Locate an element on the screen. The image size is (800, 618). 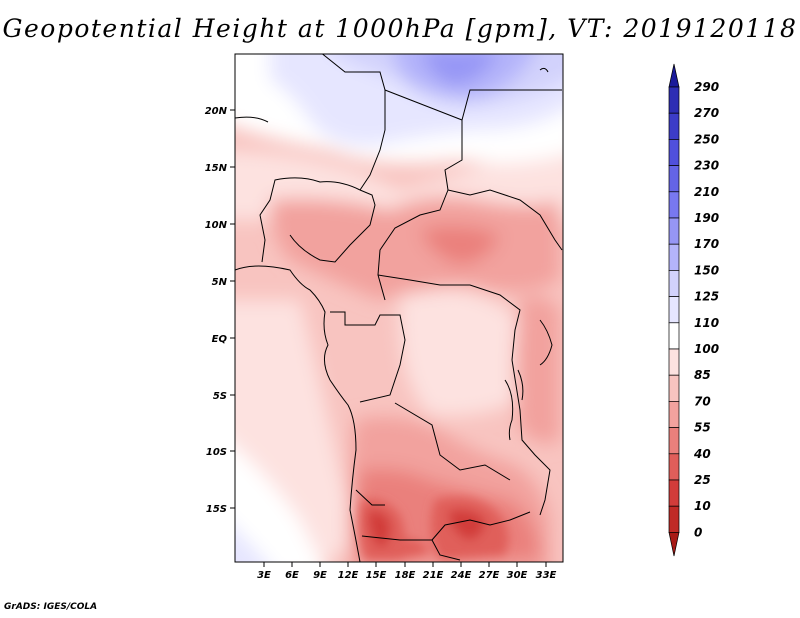
lon-label-9e: 9E is located at coordinates (320, 575).